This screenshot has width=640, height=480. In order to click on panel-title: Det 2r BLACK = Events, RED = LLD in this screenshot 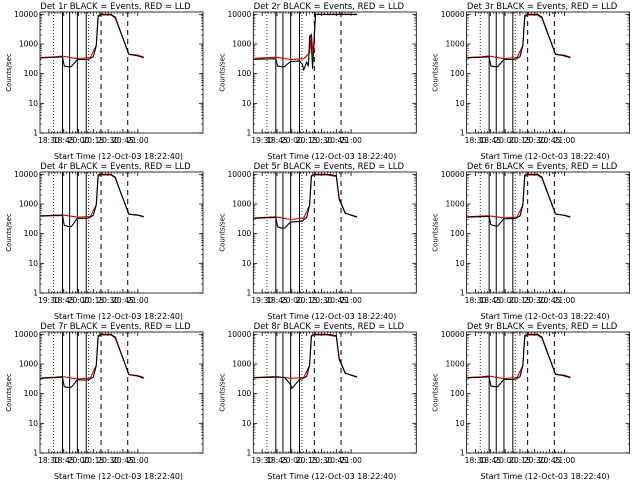, I will do `click(329, 7)`.